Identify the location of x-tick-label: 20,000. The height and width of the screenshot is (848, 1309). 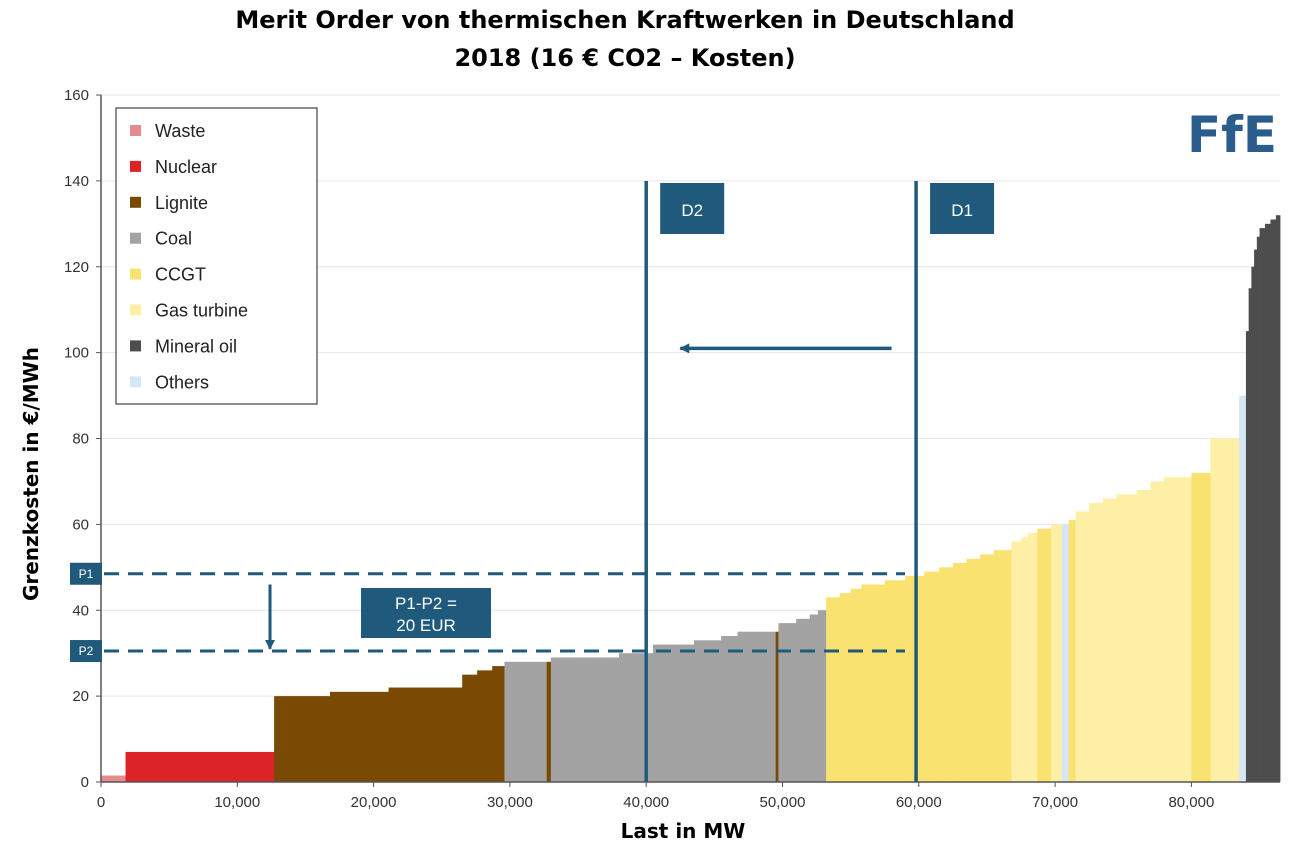
(374, 802).